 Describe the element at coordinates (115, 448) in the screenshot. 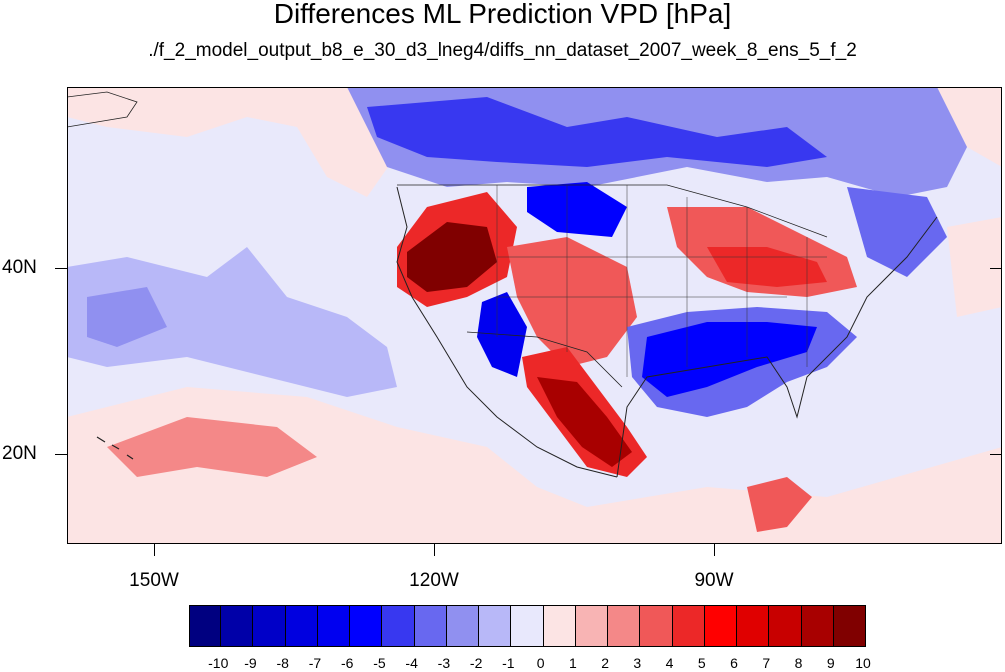

I see `hawaii-islands` at that location.